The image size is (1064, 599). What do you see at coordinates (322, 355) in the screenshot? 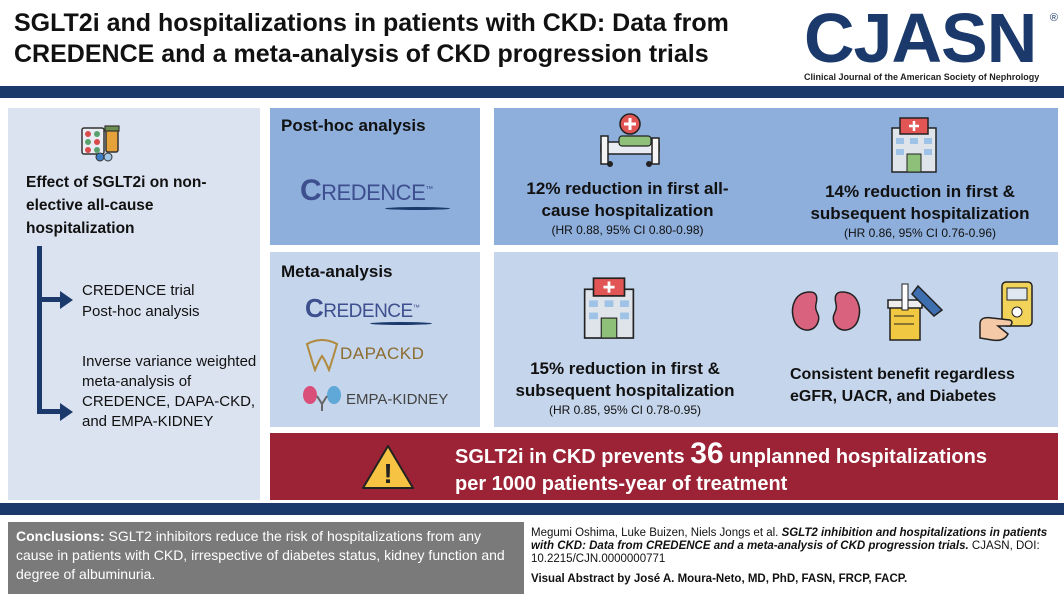
I see `dapa-ckd-mark-icon` at bounding box center [322, 355].